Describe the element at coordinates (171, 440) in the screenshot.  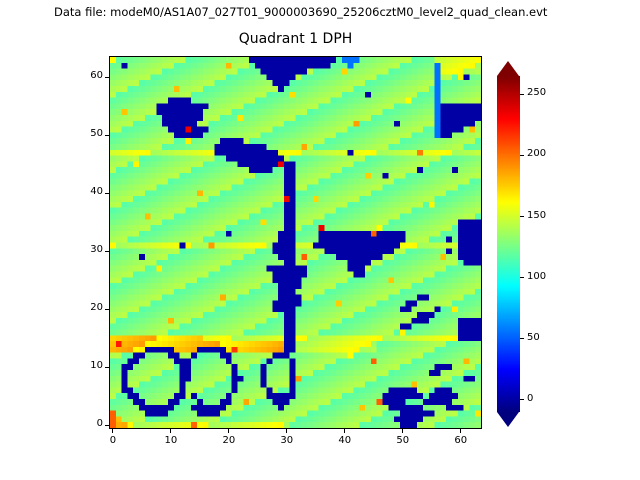
I see `x-tick-label: 10` at that location.